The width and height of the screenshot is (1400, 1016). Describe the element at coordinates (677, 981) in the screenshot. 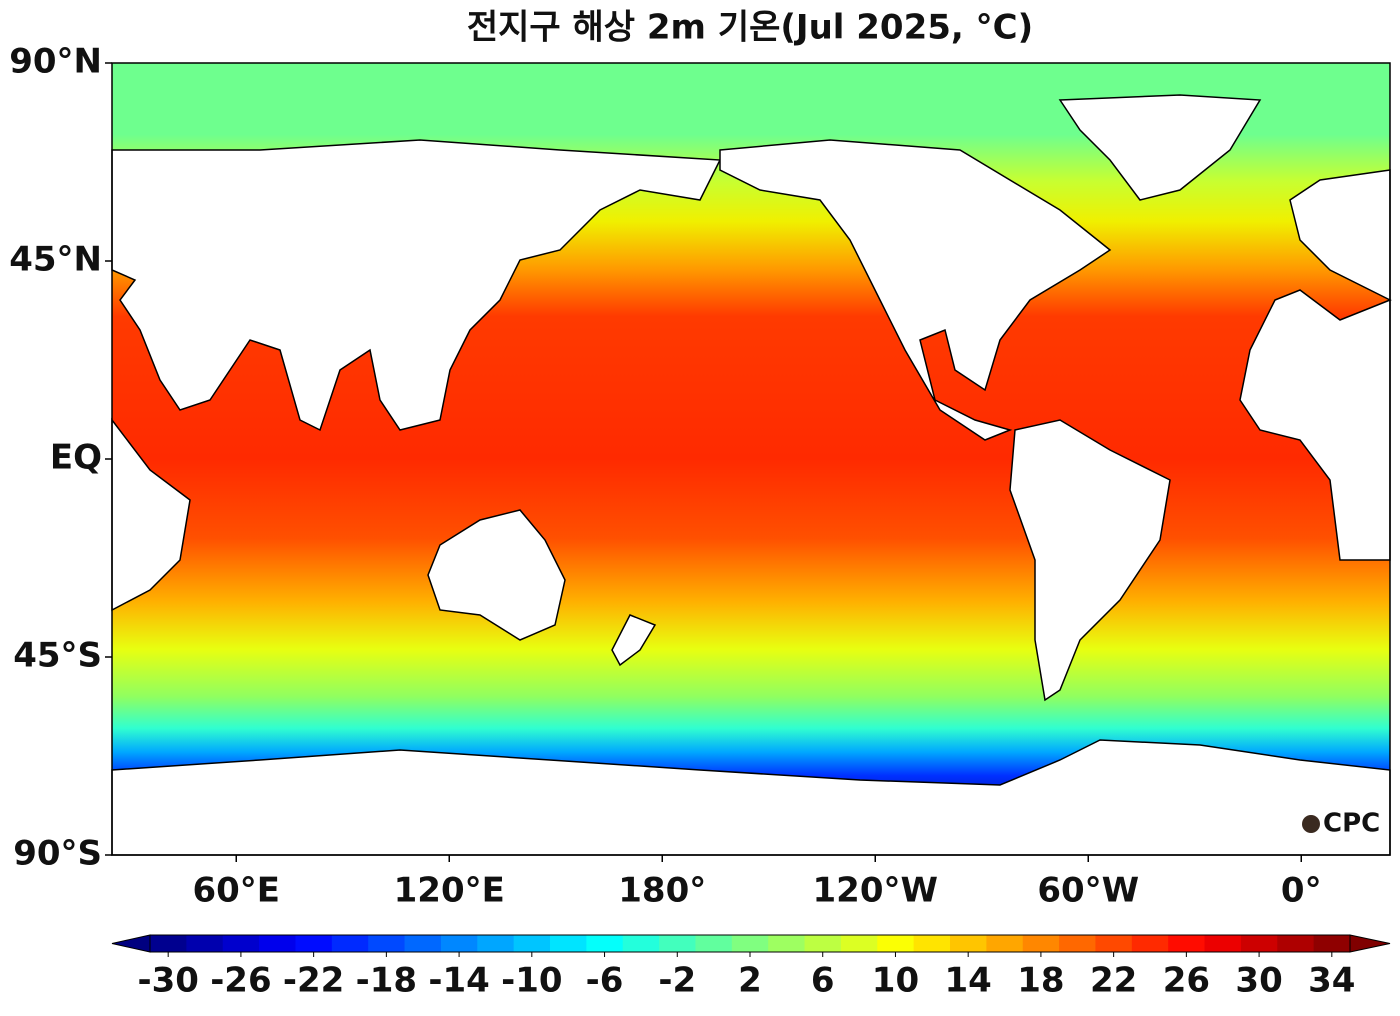

I see `colorbar-tick-label: -2` at that location.